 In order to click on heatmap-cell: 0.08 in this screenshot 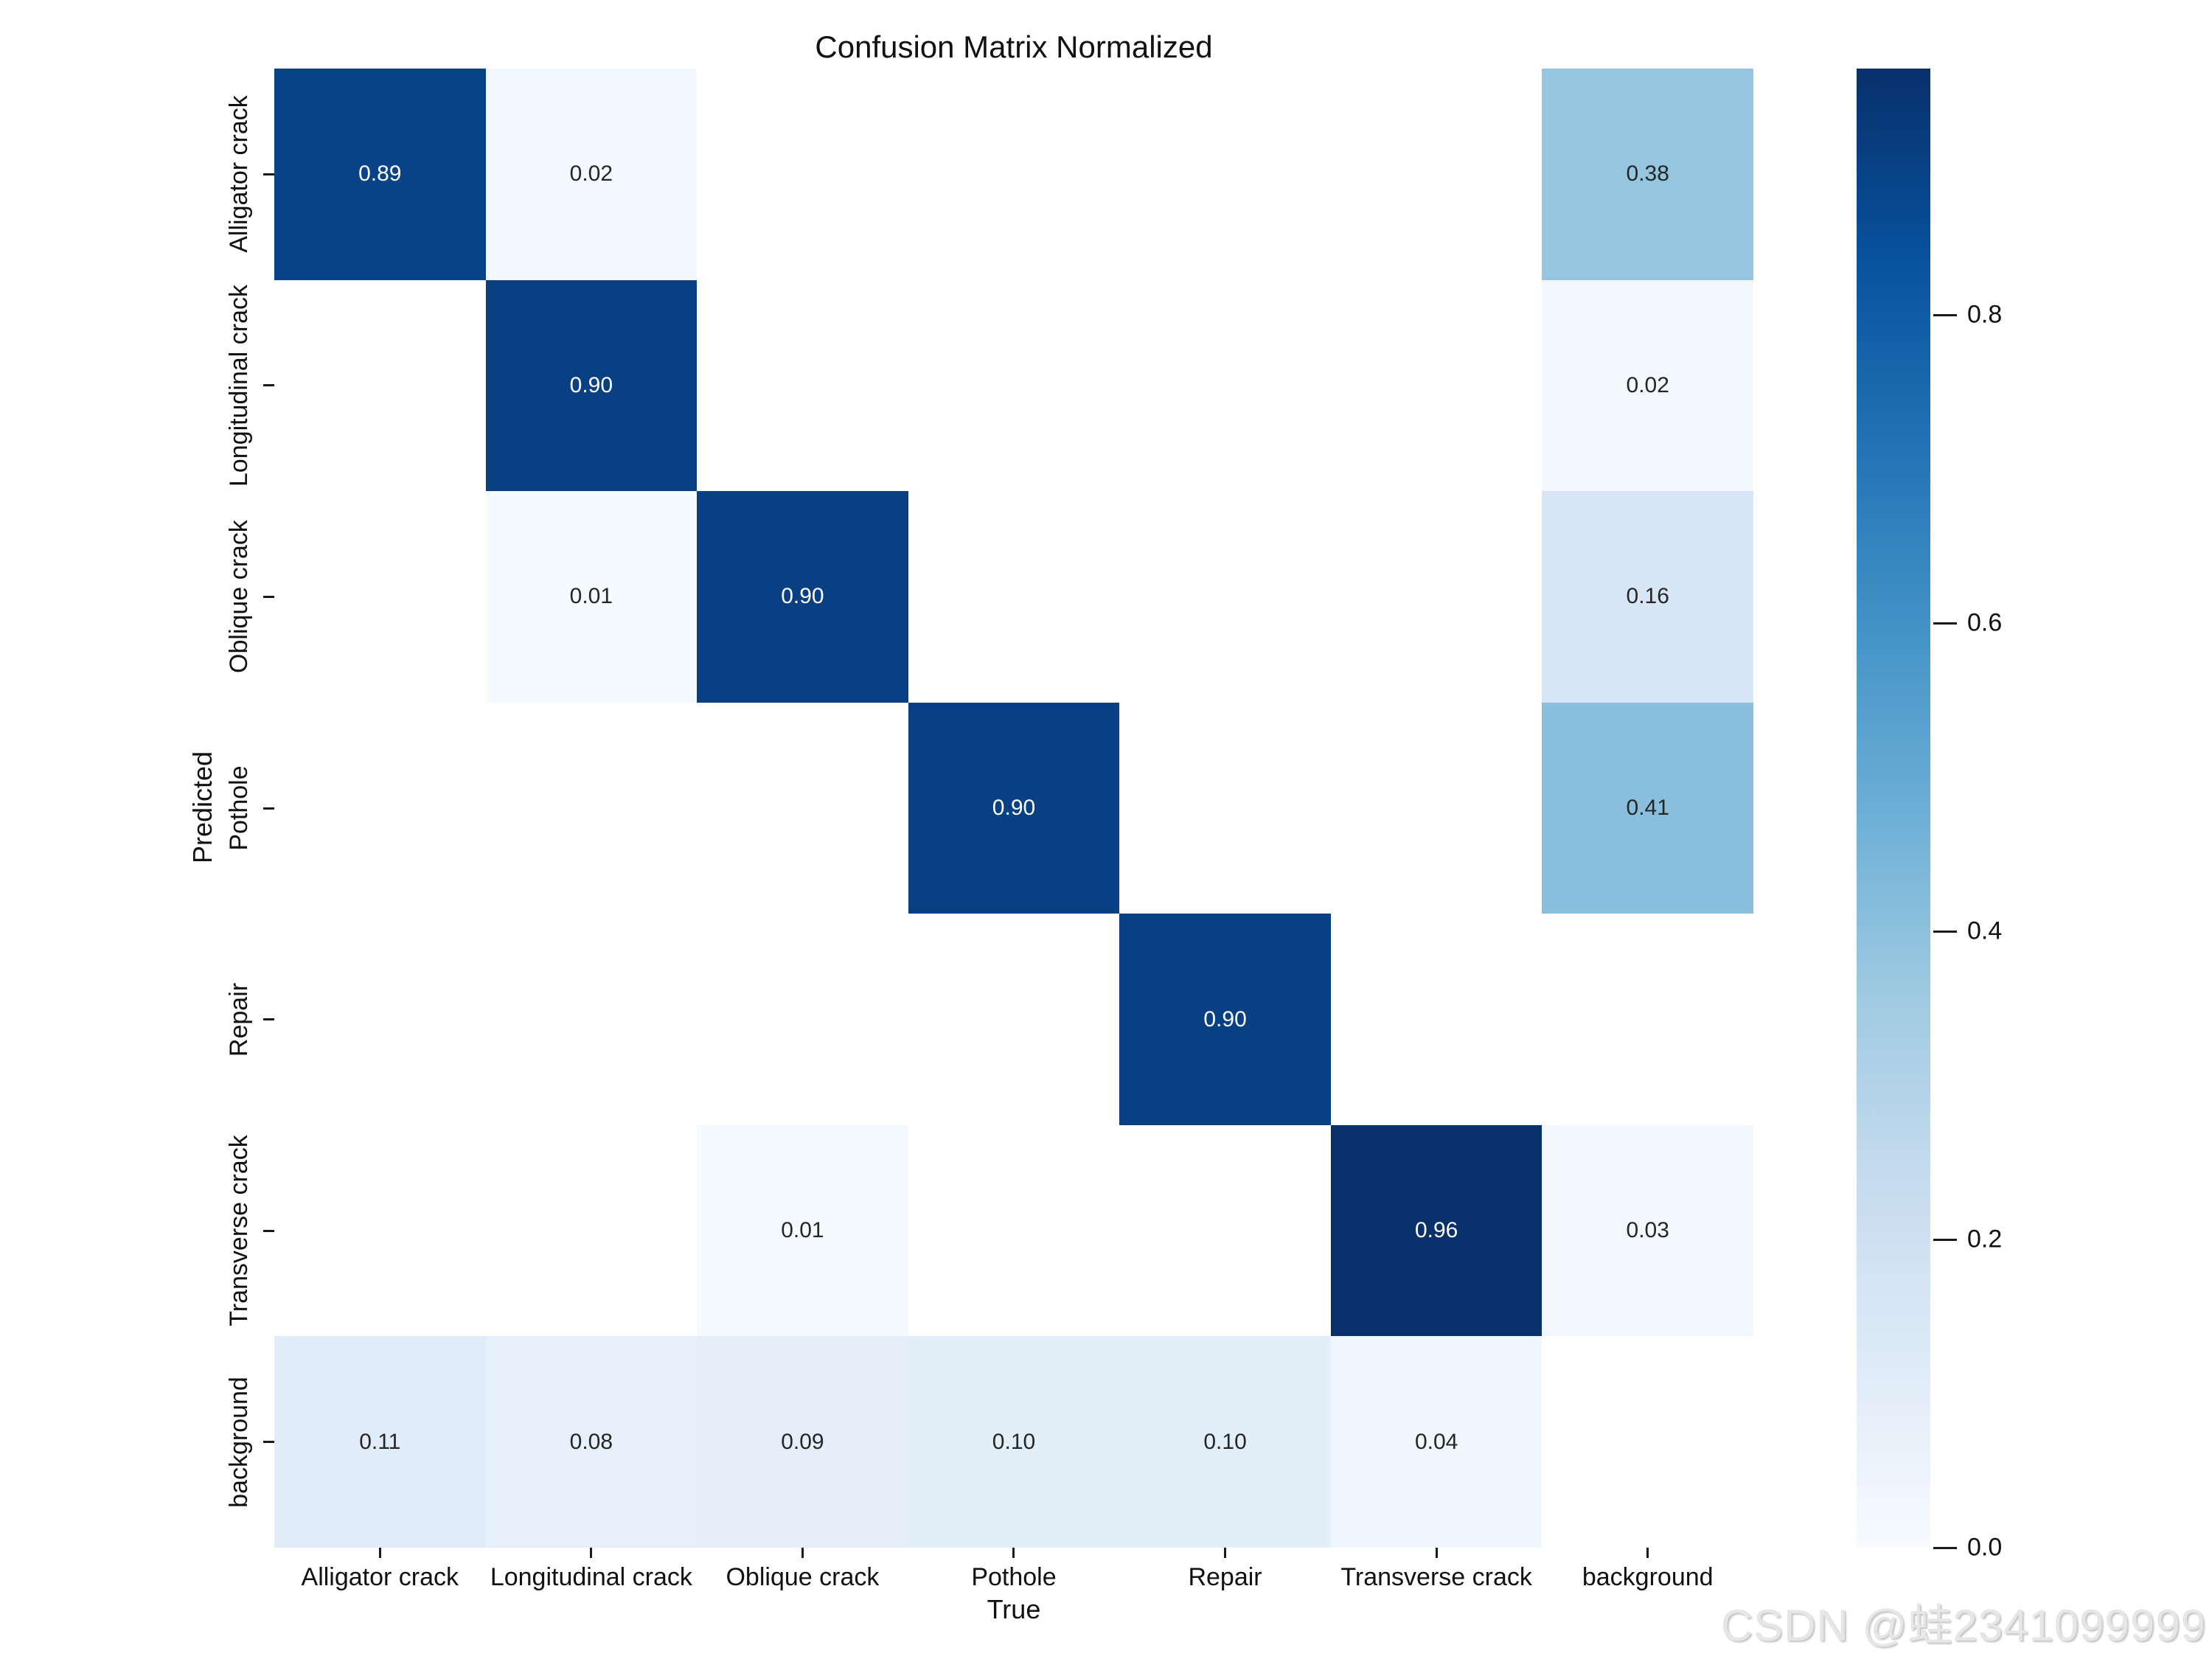, I will do `click(591, 1442)`.